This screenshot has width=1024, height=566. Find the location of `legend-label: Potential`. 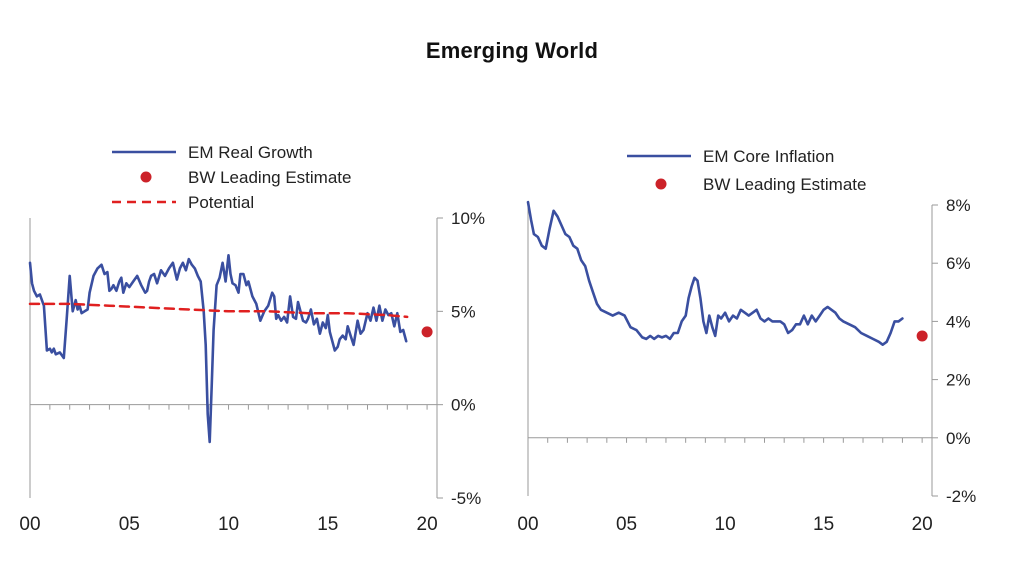

legend-label: Potential is located at coordinates (221, 202).